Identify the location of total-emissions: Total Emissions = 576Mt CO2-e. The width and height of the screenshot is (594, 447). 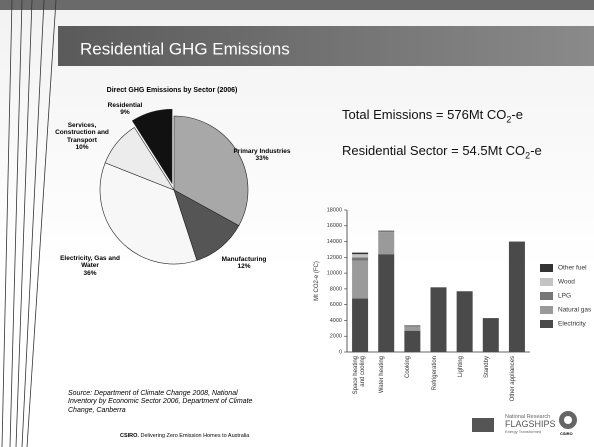
(432, 116).